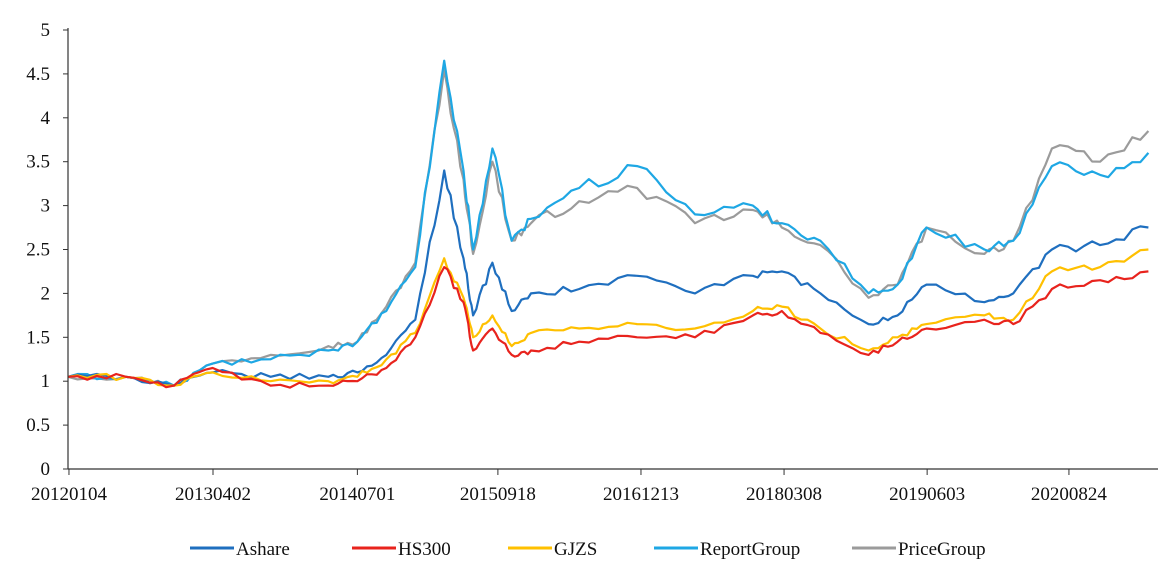 The image size is (1176, 581). What do you see at coordinates (38, 425) in the screenshot?
I see `y-tick-label: 0.5` at bounding box center [38, 425].